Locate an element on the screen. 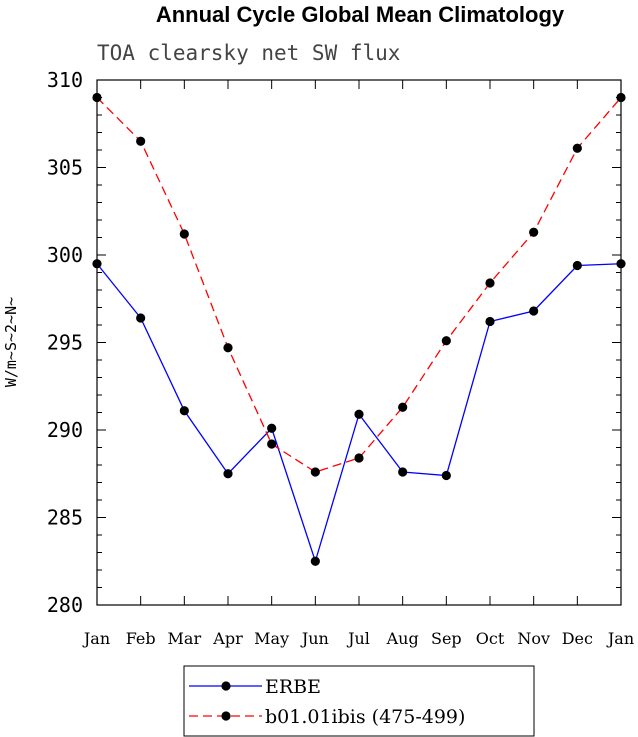  x-tick-label: Aug is located at coordinates (402, 638).